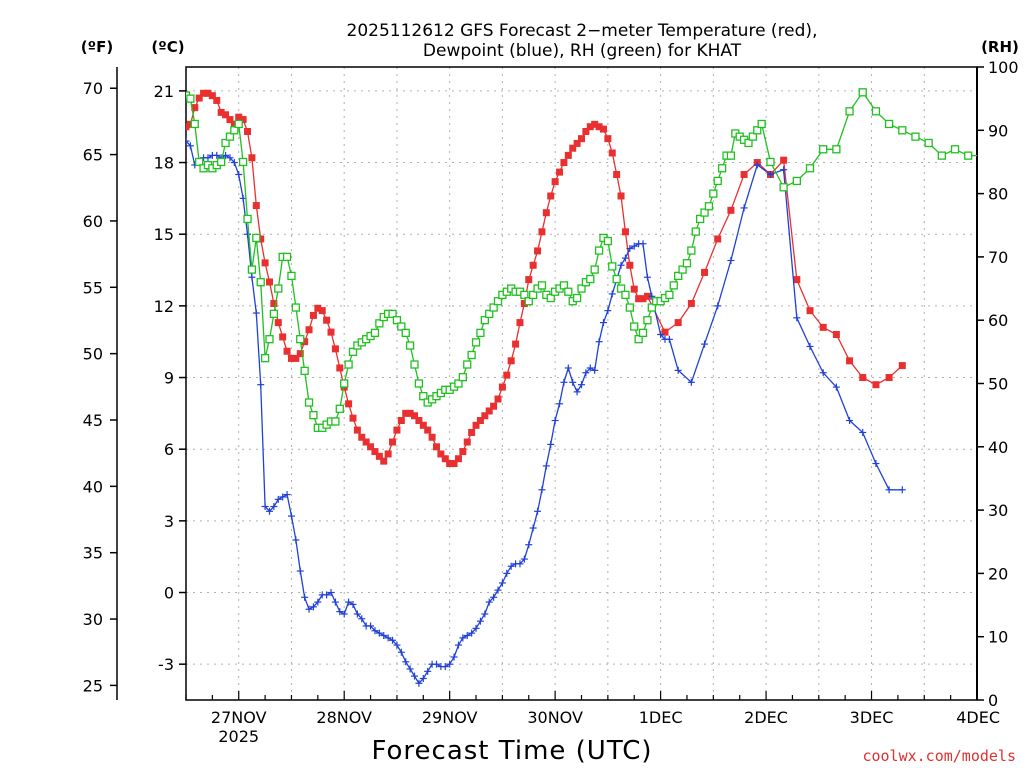  Describe the element at coordinates (164, 234) in the screenshot. I see `celsius-tick-label: 15` at that location.